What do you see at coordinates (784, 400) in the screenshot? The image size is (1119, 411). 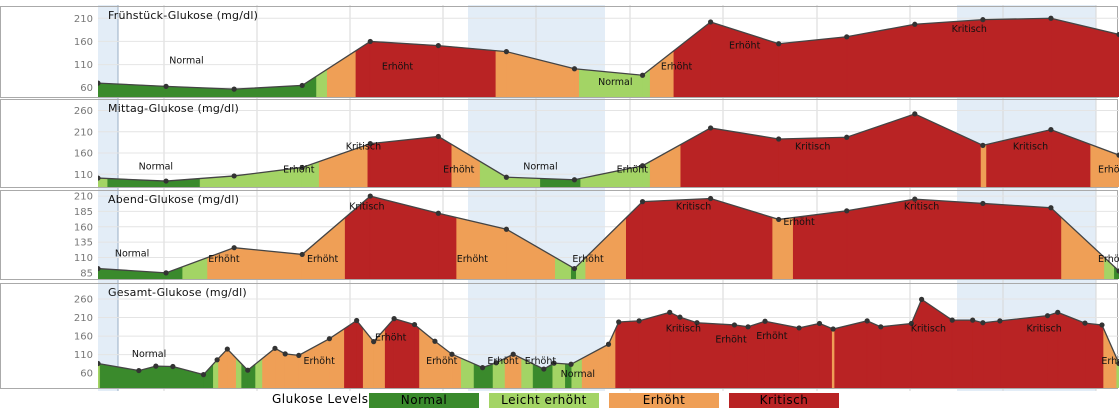 I see `legend-kritisch: Kritisch` at bounding box center [784, 400].